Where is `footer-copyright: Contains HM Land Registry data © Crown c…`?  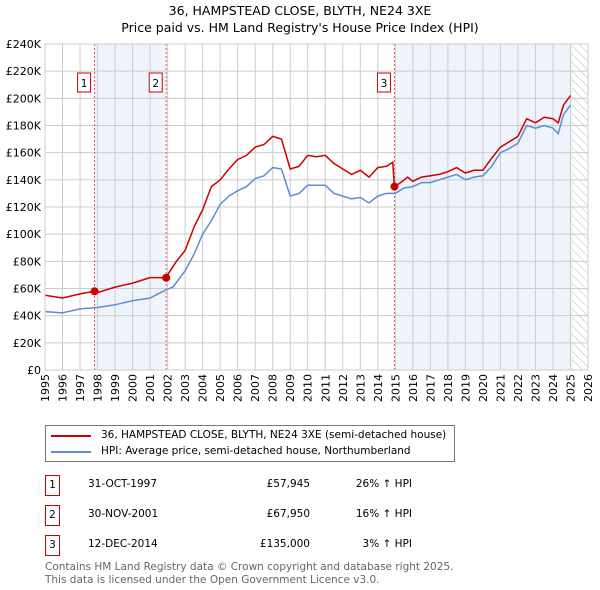
footer-copyright: Contains HM Land Registry data © Crown c… is located at coordinates (249, 567).